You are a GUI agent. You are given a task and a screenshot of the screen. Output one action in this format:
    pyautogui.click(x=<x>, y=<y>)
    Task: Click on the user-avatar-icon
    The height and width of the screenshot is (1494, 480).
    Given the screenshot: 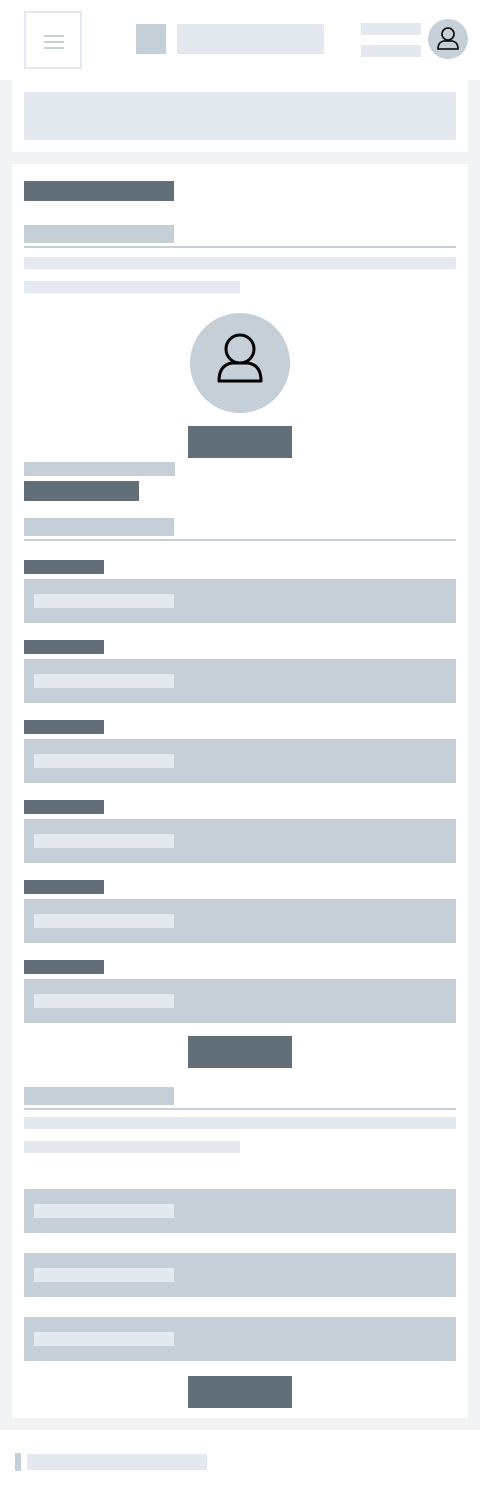 What is the action you would take?
    pyautogui.click(x=448, y=38)
    